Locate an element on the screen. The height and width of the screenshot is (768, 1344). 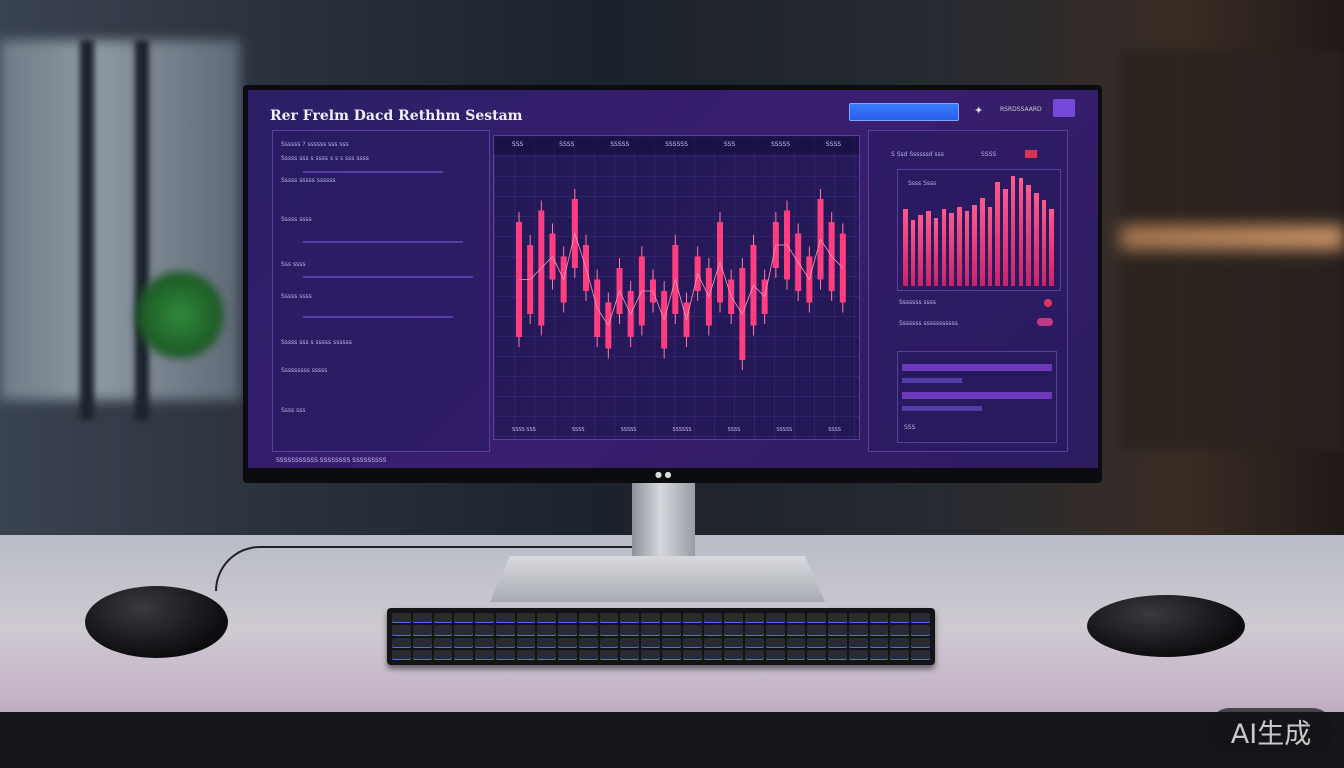
alert-badge is located at coordinates (1031, 154).